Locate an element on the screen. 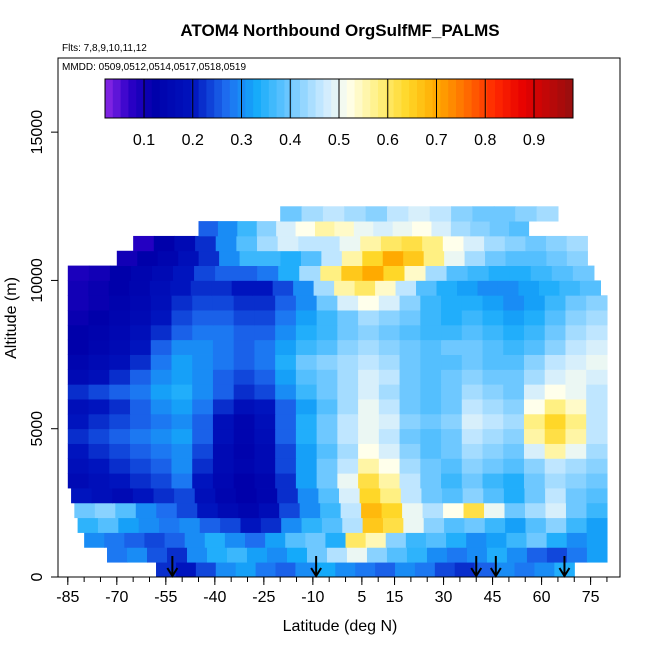  flight-arrows is located at coordinates (368, 567).